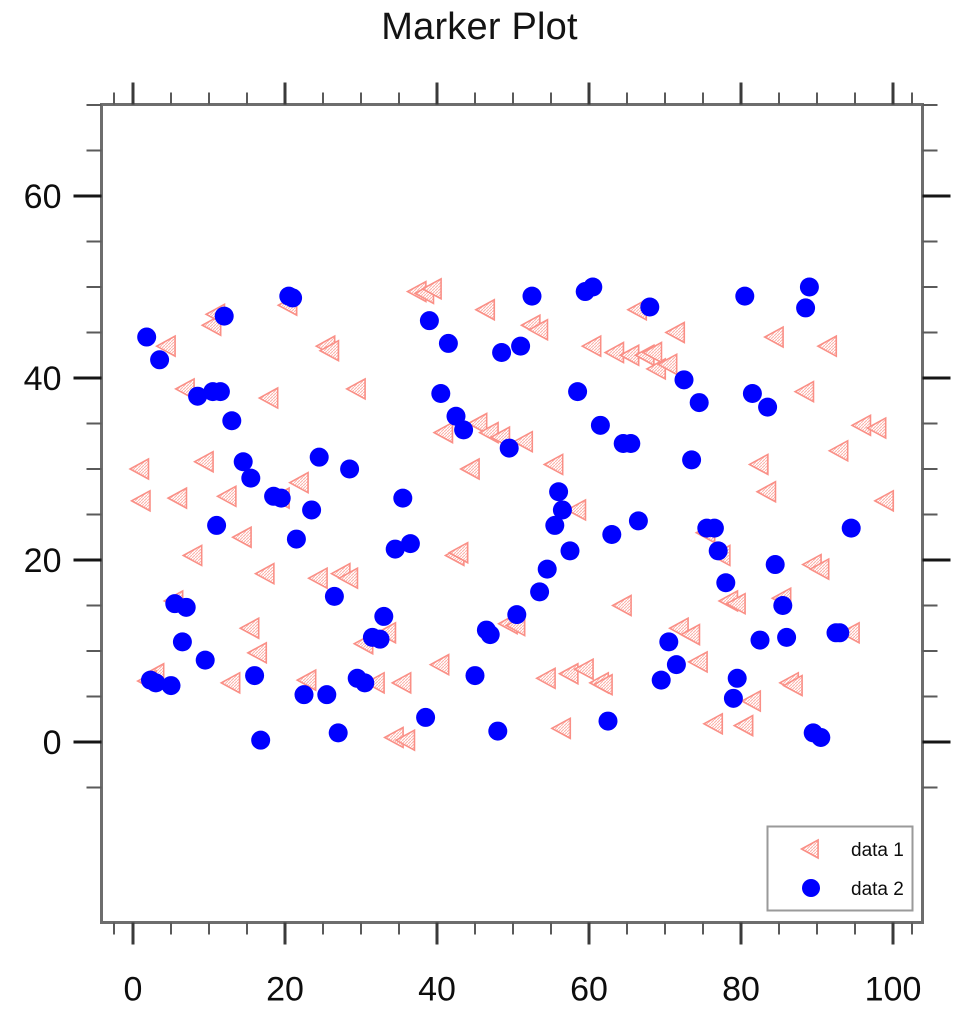  I want to click on legend: data 1 data 2, so click(840, 868).